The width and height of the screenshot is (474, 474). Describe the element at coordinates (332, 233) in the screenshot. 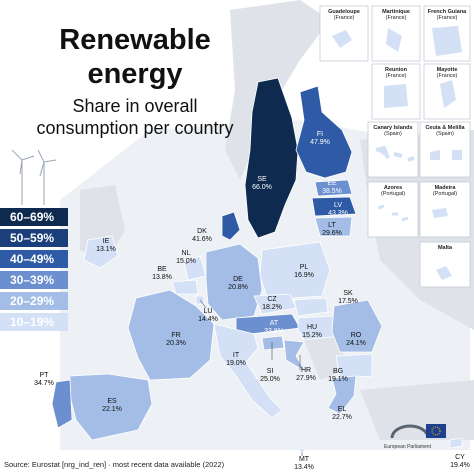

I see `country-value: 29.6%` at that location.